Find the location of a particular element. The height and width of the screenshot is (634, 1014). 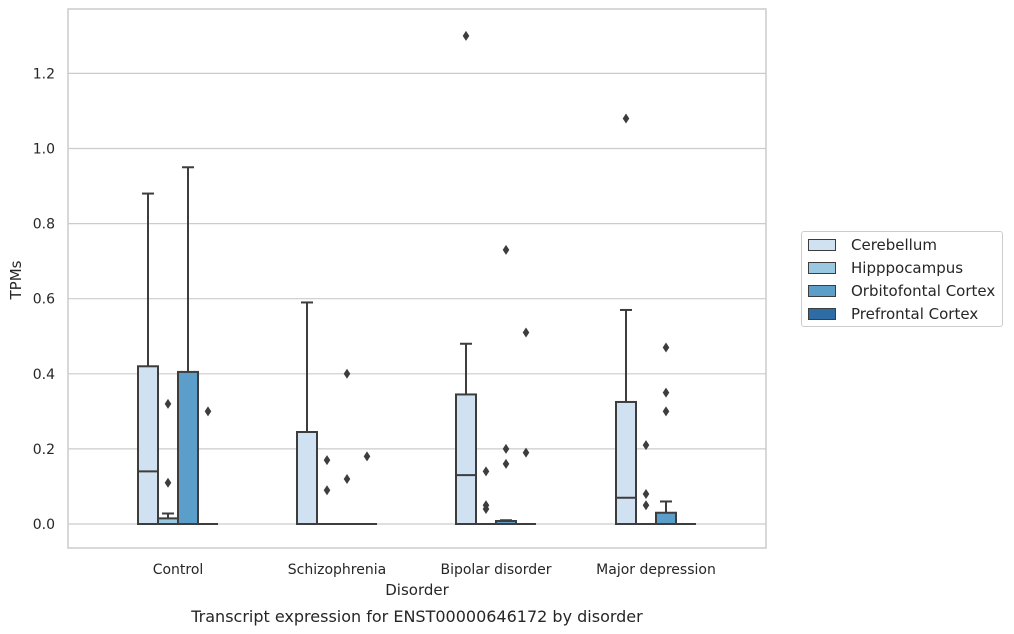

y-tick-label: 0.6 is located at coordinates (44, 300).